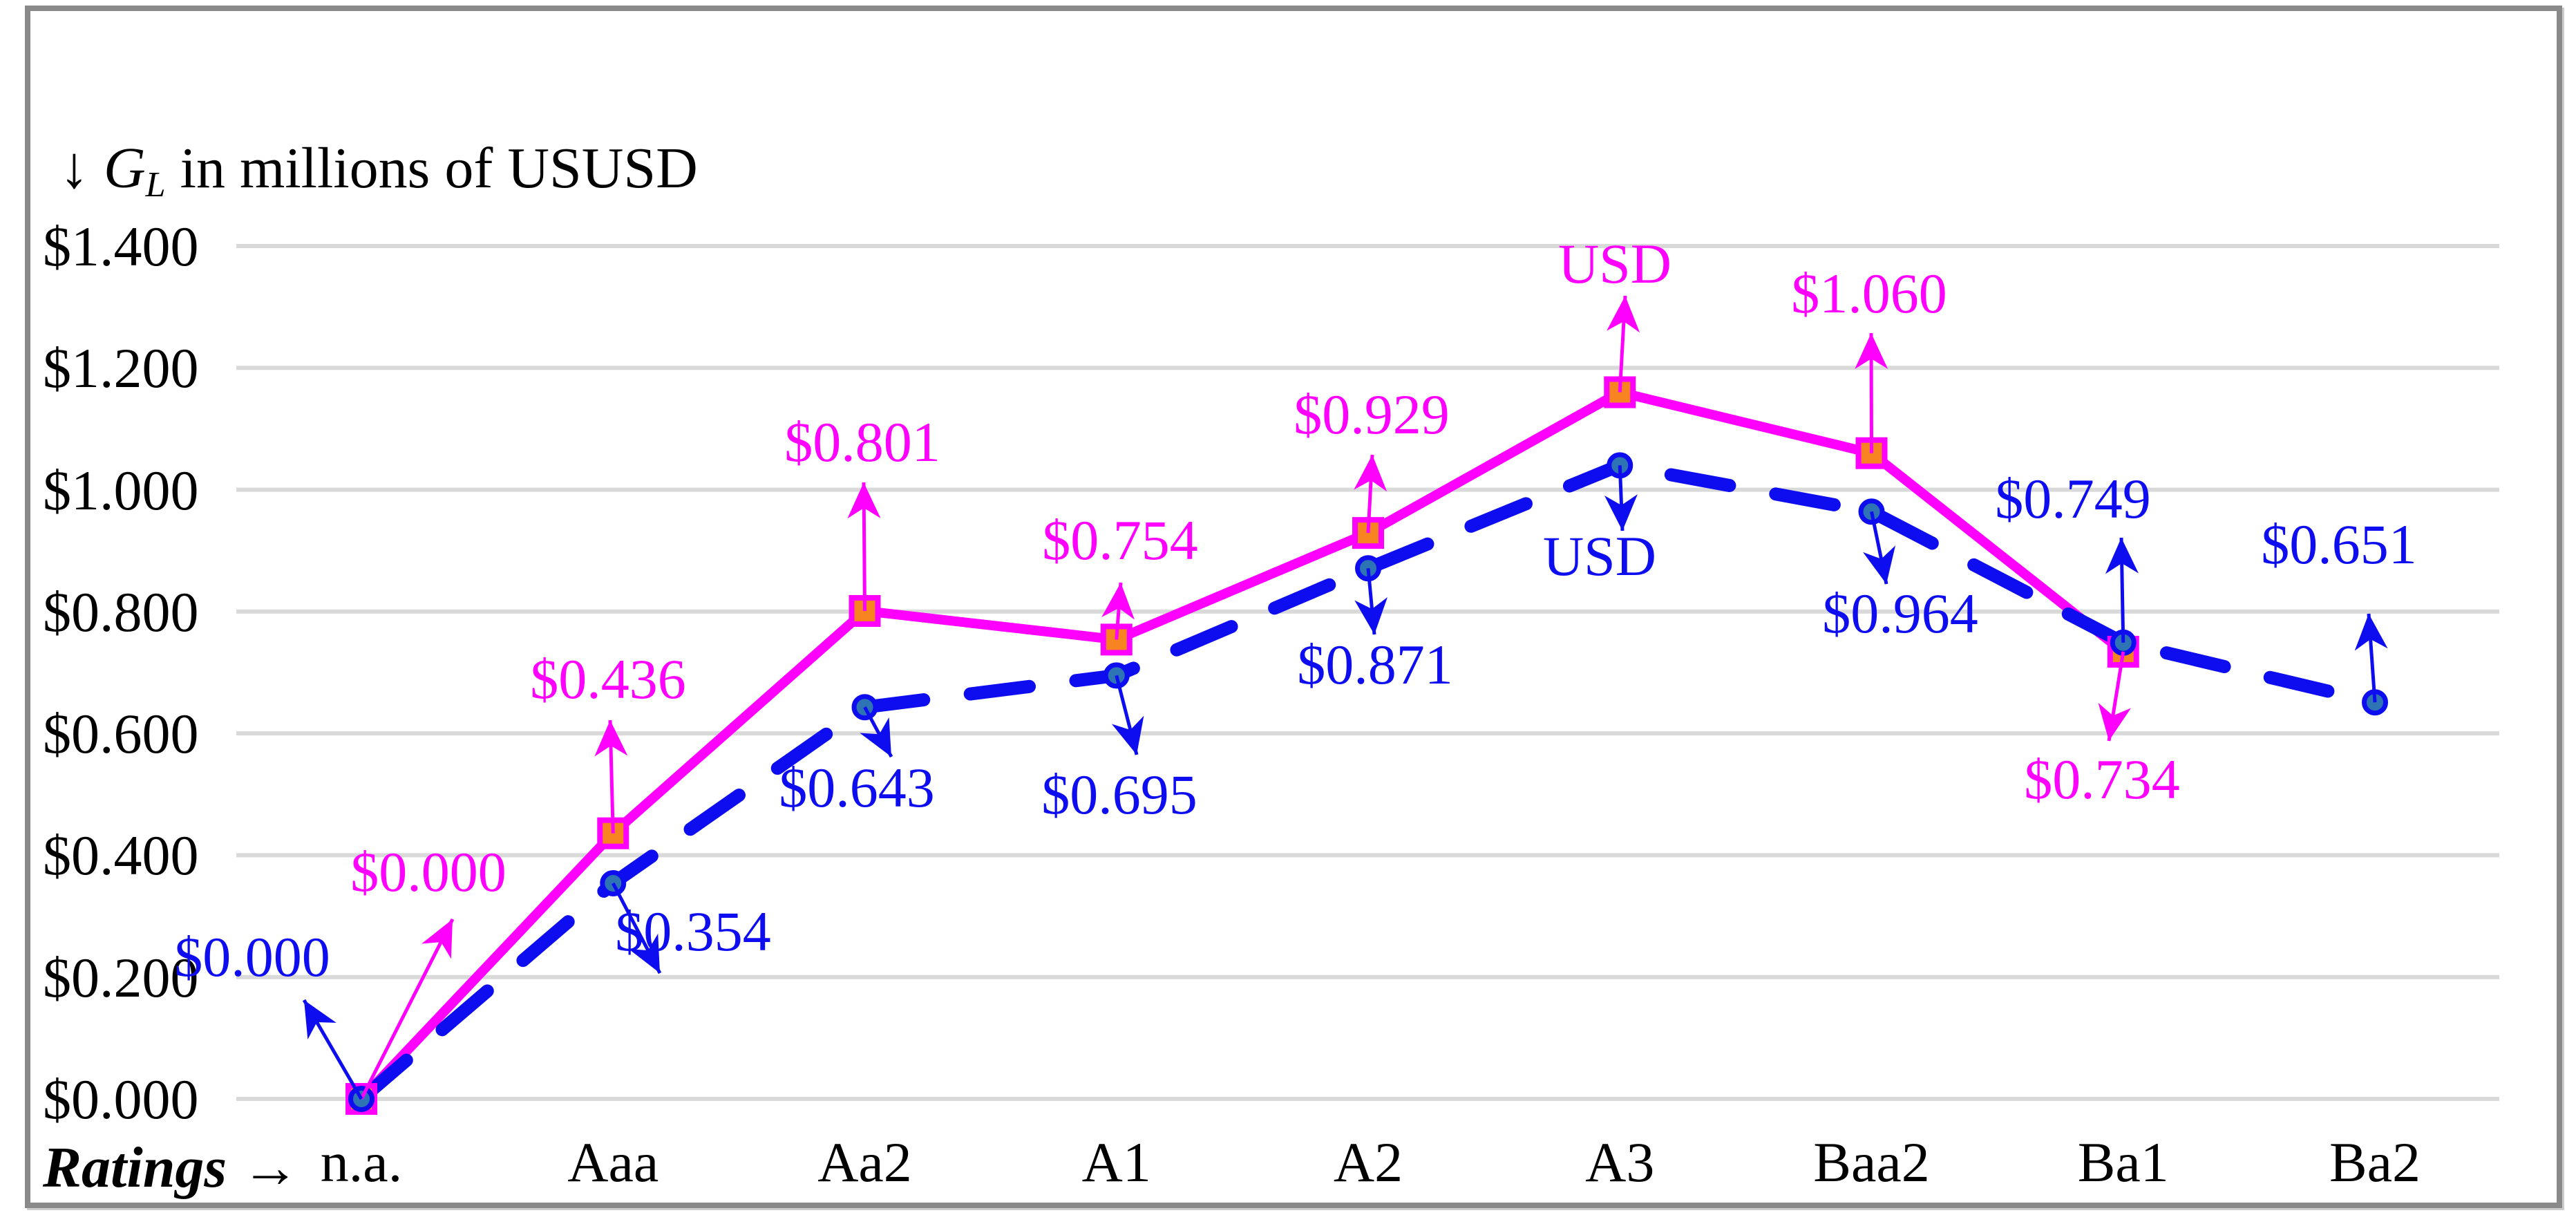  What do you see at coordinates (2073, 498) in the screenshot?
I see `point-label: $0.749` at bounding box center [2073, 498].